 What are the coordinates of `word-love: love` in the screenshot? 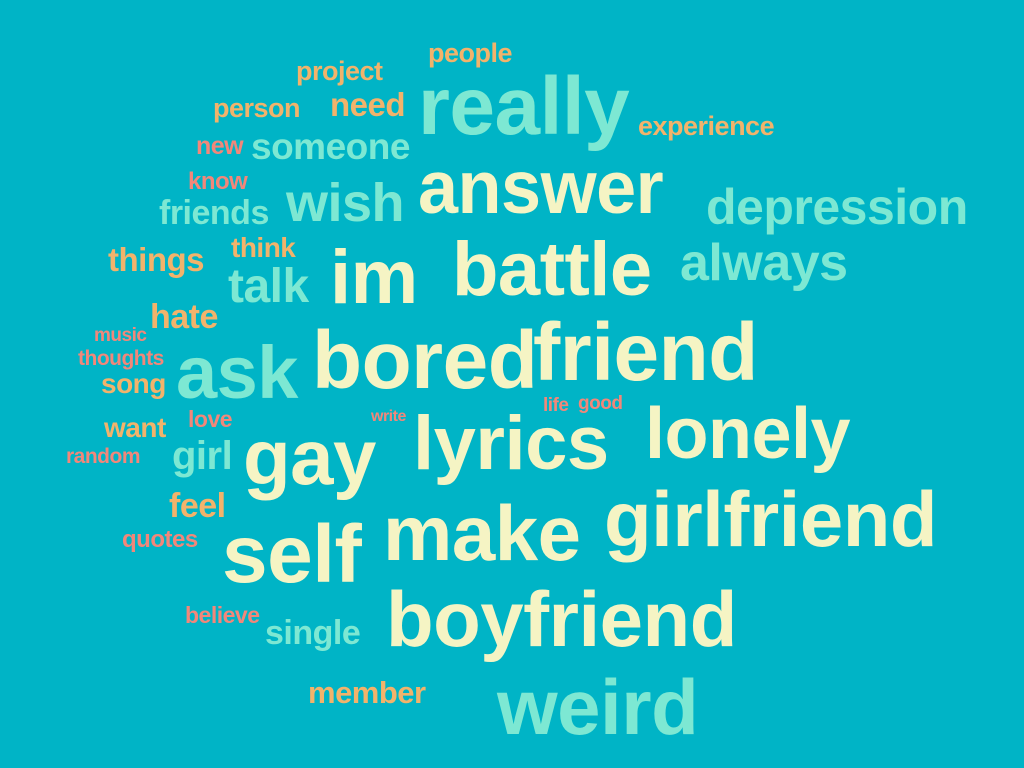 It's located at (210, 419).